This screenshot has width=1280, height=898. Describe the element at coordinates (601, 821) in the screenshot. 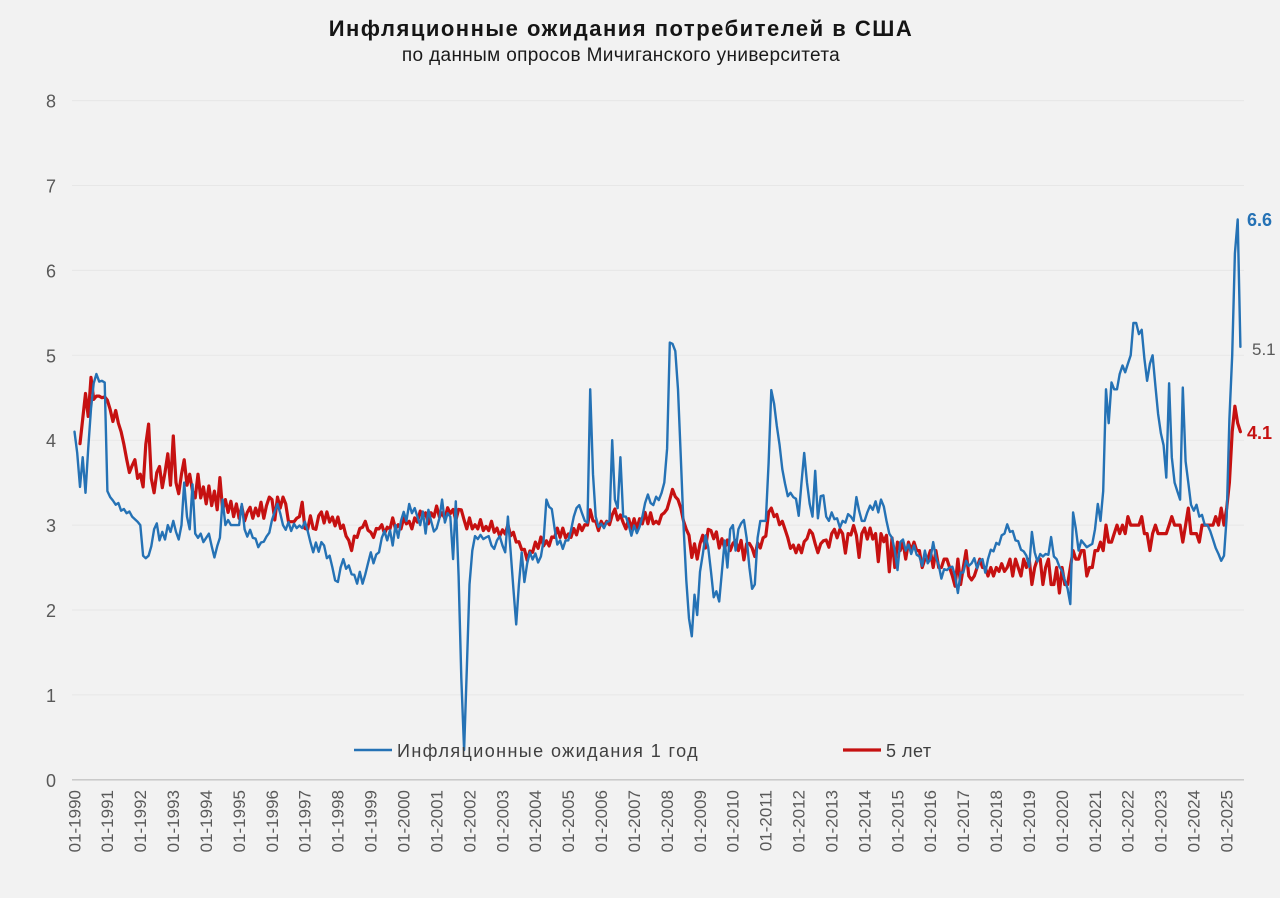

I see `svg-text: 01-2006` at that location.